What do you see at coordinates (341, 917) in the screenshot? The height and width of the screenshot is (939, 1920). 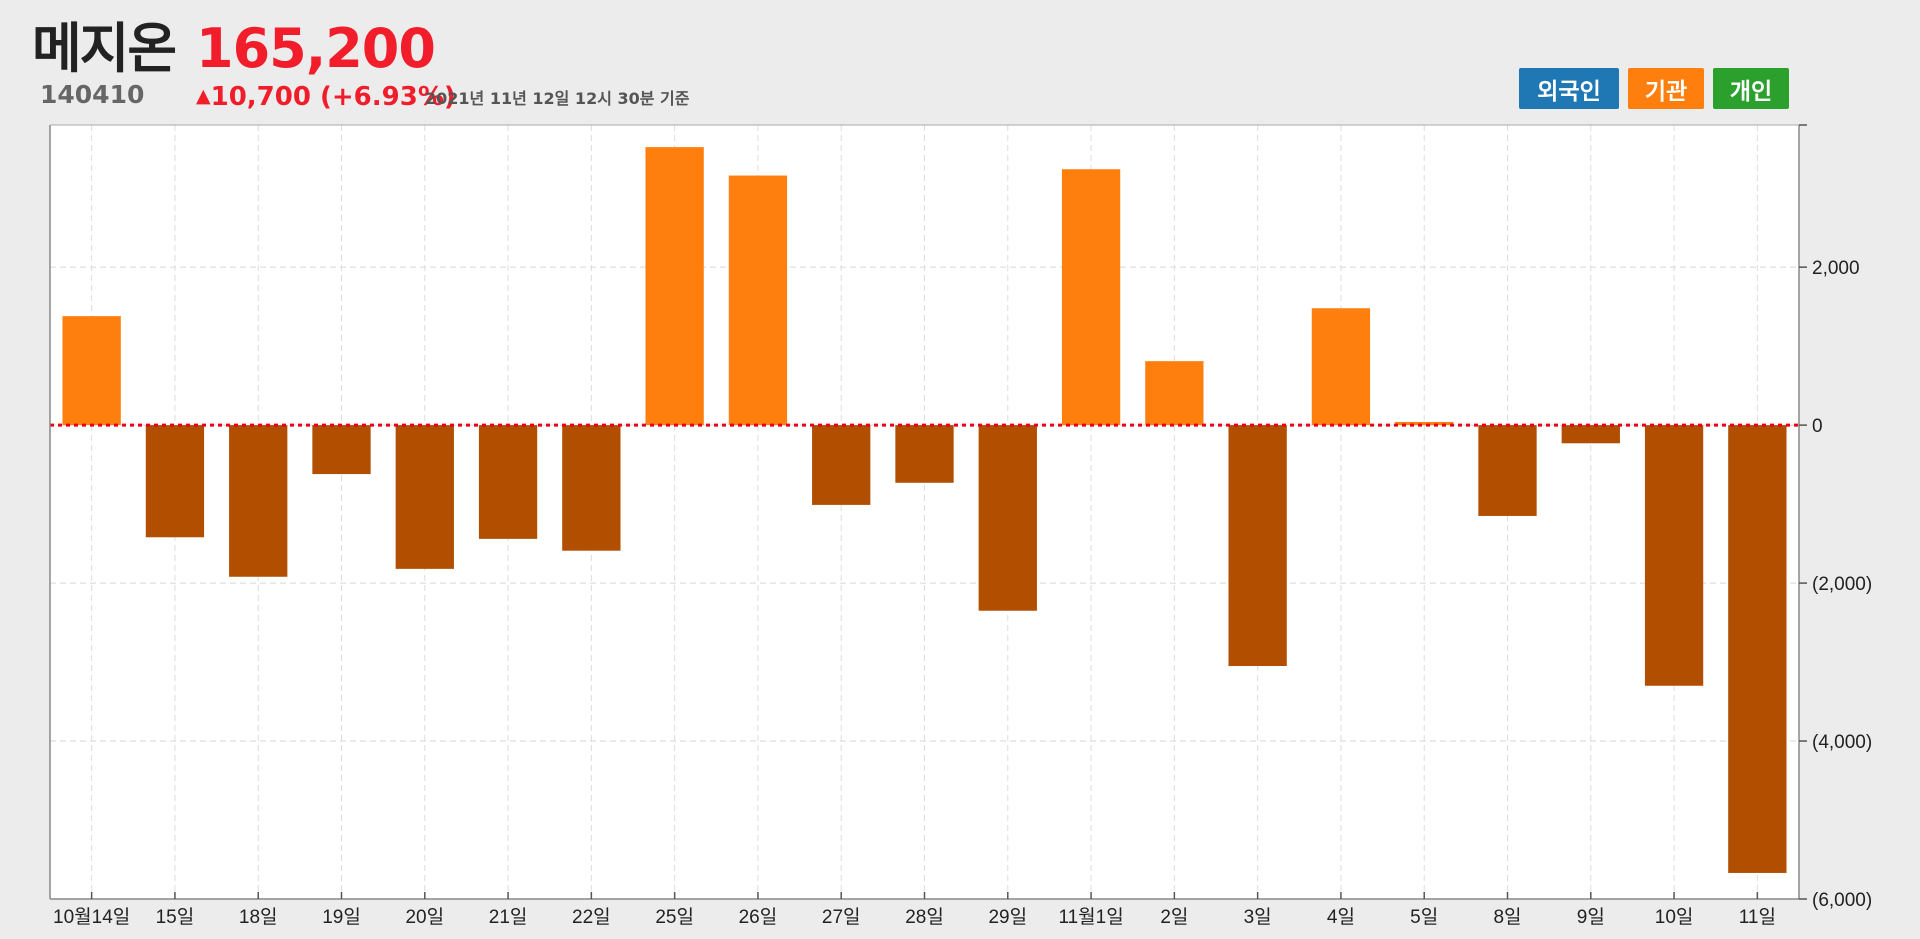 I see `x-tick-label: 19일` at bounding box center [341, 917].